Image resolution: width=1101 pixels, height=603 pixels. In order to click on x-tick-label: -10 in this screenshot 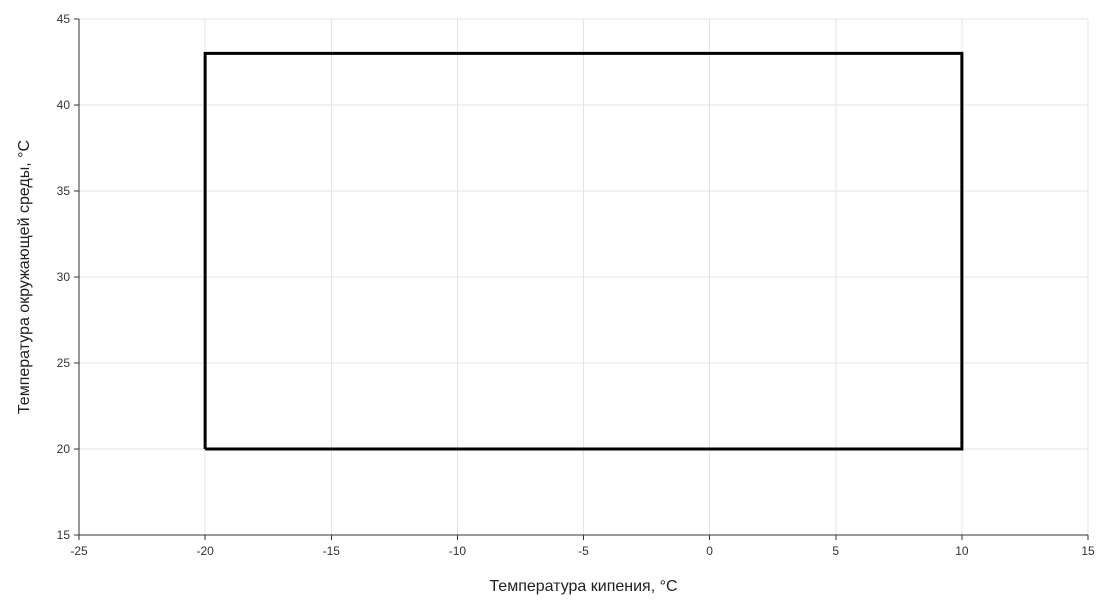, I will do `click(458, 551)`.